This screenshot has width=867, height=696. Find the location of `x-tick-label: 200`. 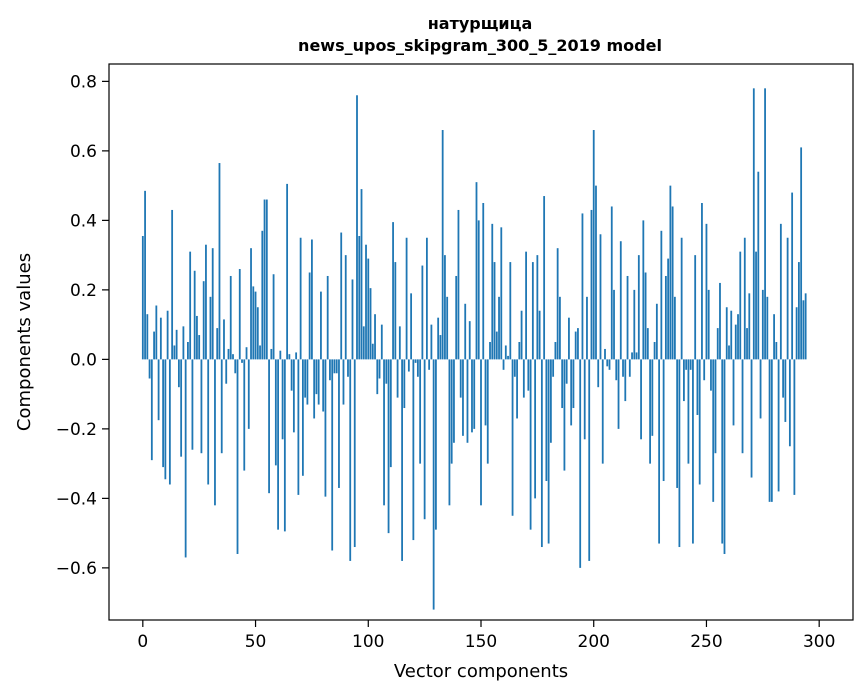

x-tick-label: 200 is located at coordinates (594, 642).